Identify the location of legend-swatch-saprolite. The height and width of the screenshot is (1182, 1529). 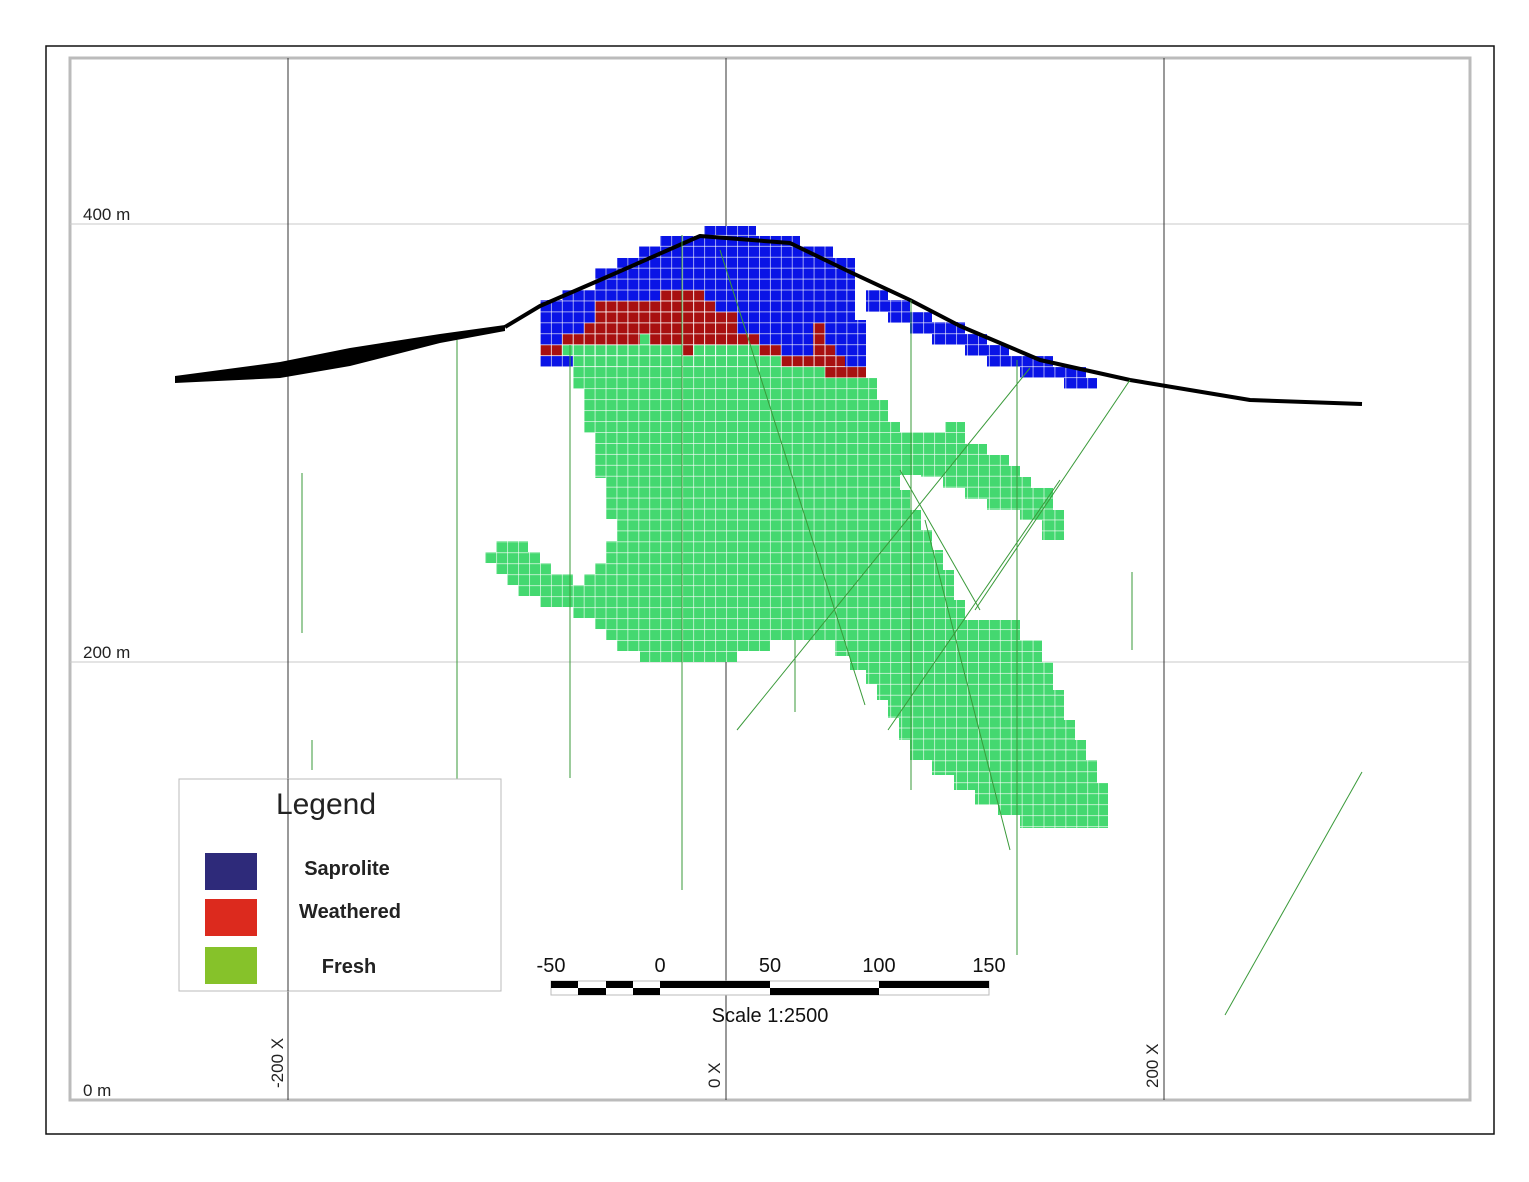
(231, 871).